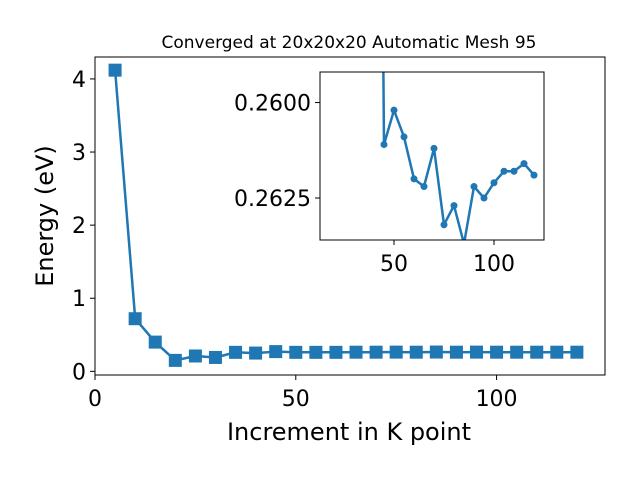  Describe the element at coordinates (272, 199) in the screenshot. I see `inset-y-tick-label: 0.2625` at that location.